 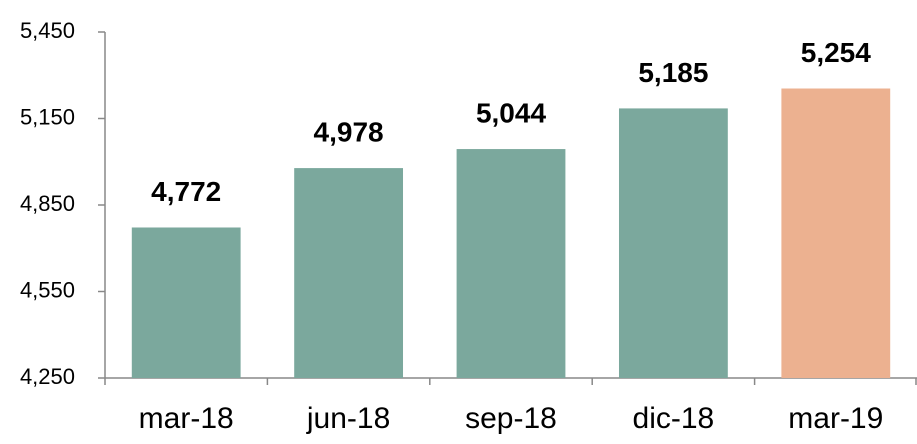 I want to click on value-label: 5,254, so click(x=836, y=52).